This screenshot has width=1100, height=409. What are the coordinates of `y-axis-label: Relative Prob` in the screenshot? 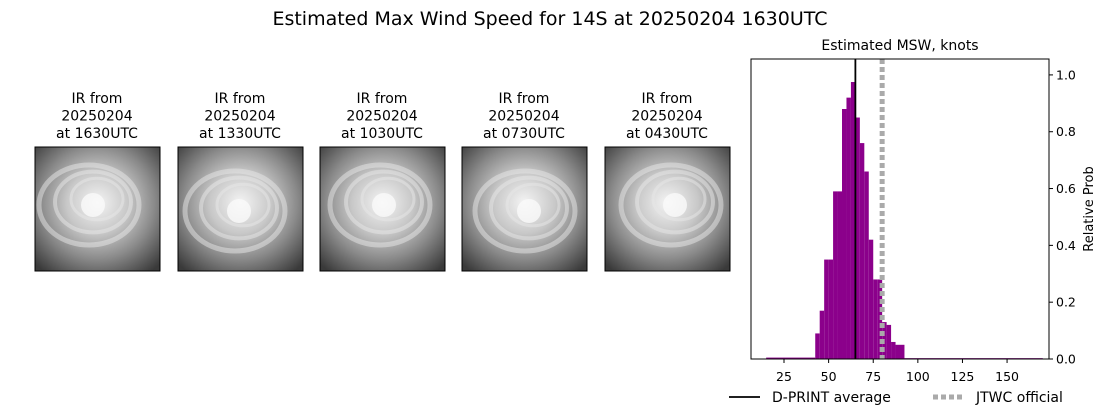 It's located at (1089, 208).